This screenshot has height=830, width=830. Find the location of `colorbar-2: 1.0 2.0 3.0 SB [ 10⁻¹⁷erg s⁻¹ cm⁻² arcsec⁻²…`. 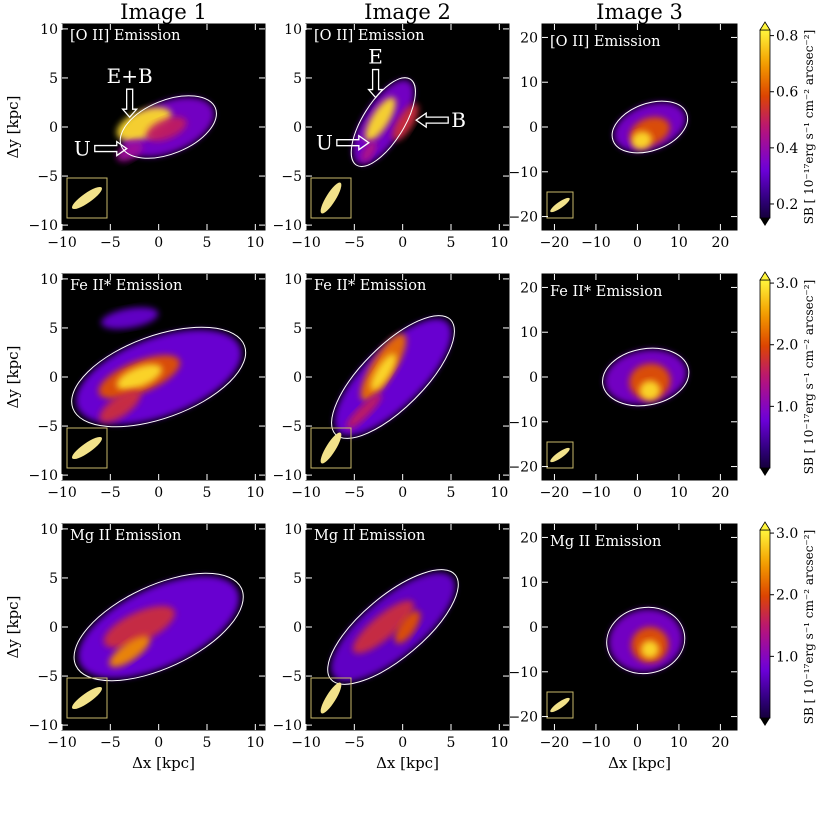

colorbar-2: 1.0 2.0 3.0 SB [ 10⁻¹⁷erg s⁻¹ cm⁻² arcsec⁻²… is located at coordinates (787, 623).